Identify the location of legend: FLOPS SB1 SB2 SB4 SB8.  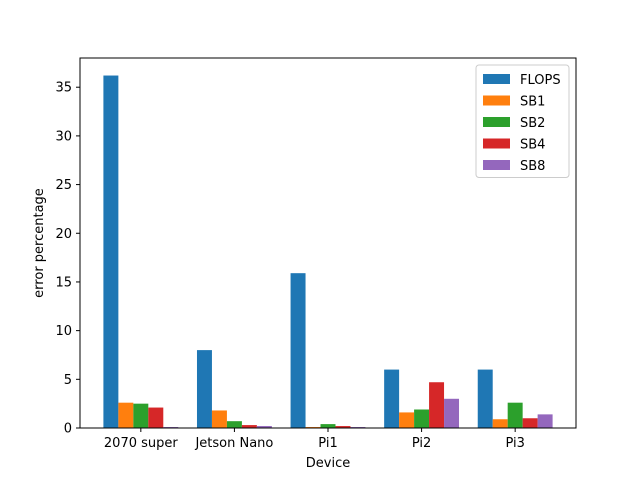
(522, 121).